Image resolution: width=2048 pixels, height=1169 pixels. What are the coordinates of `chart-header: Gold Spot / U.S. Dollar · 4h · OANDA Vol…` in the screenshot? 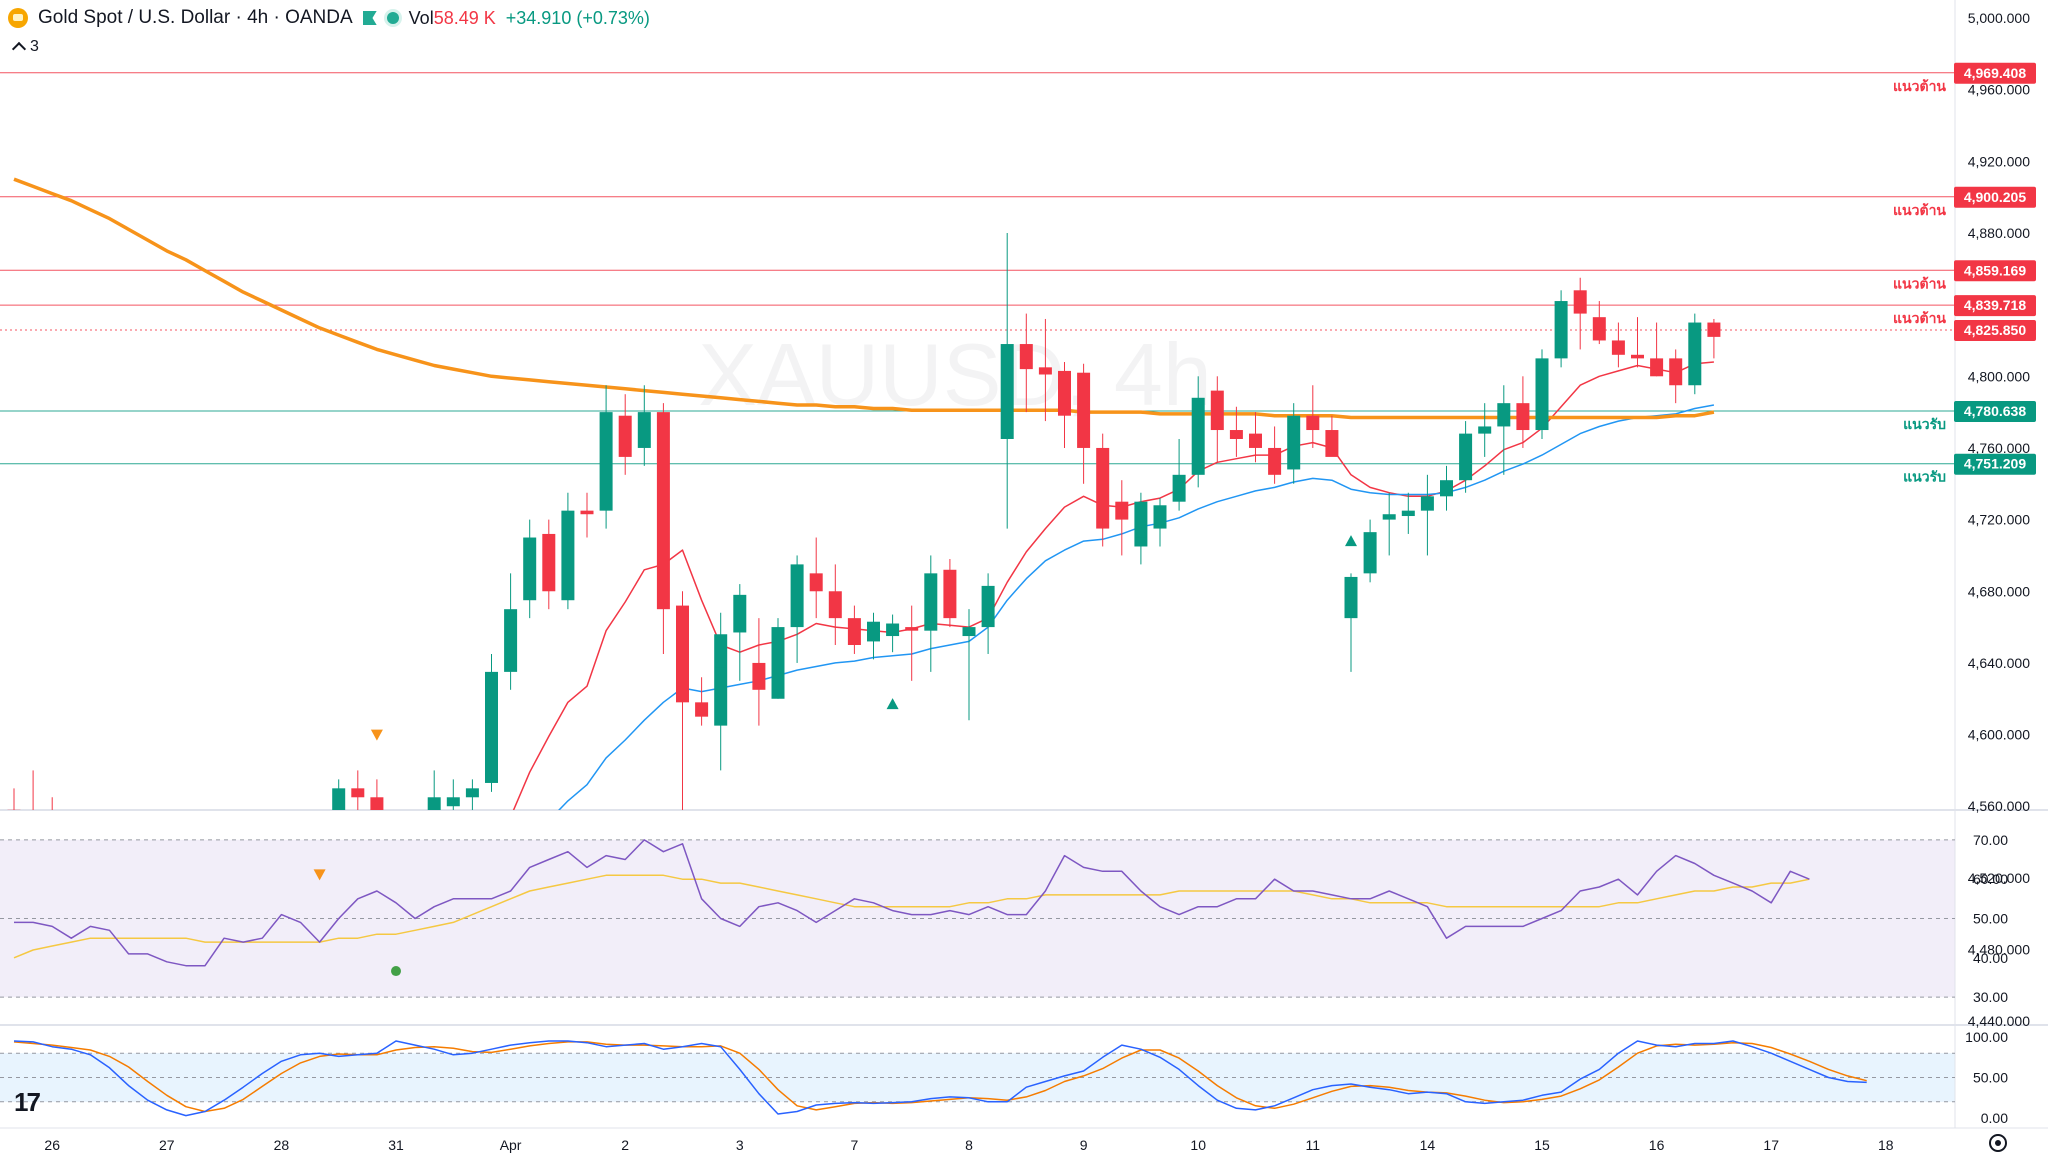 It's located at (329, 18).